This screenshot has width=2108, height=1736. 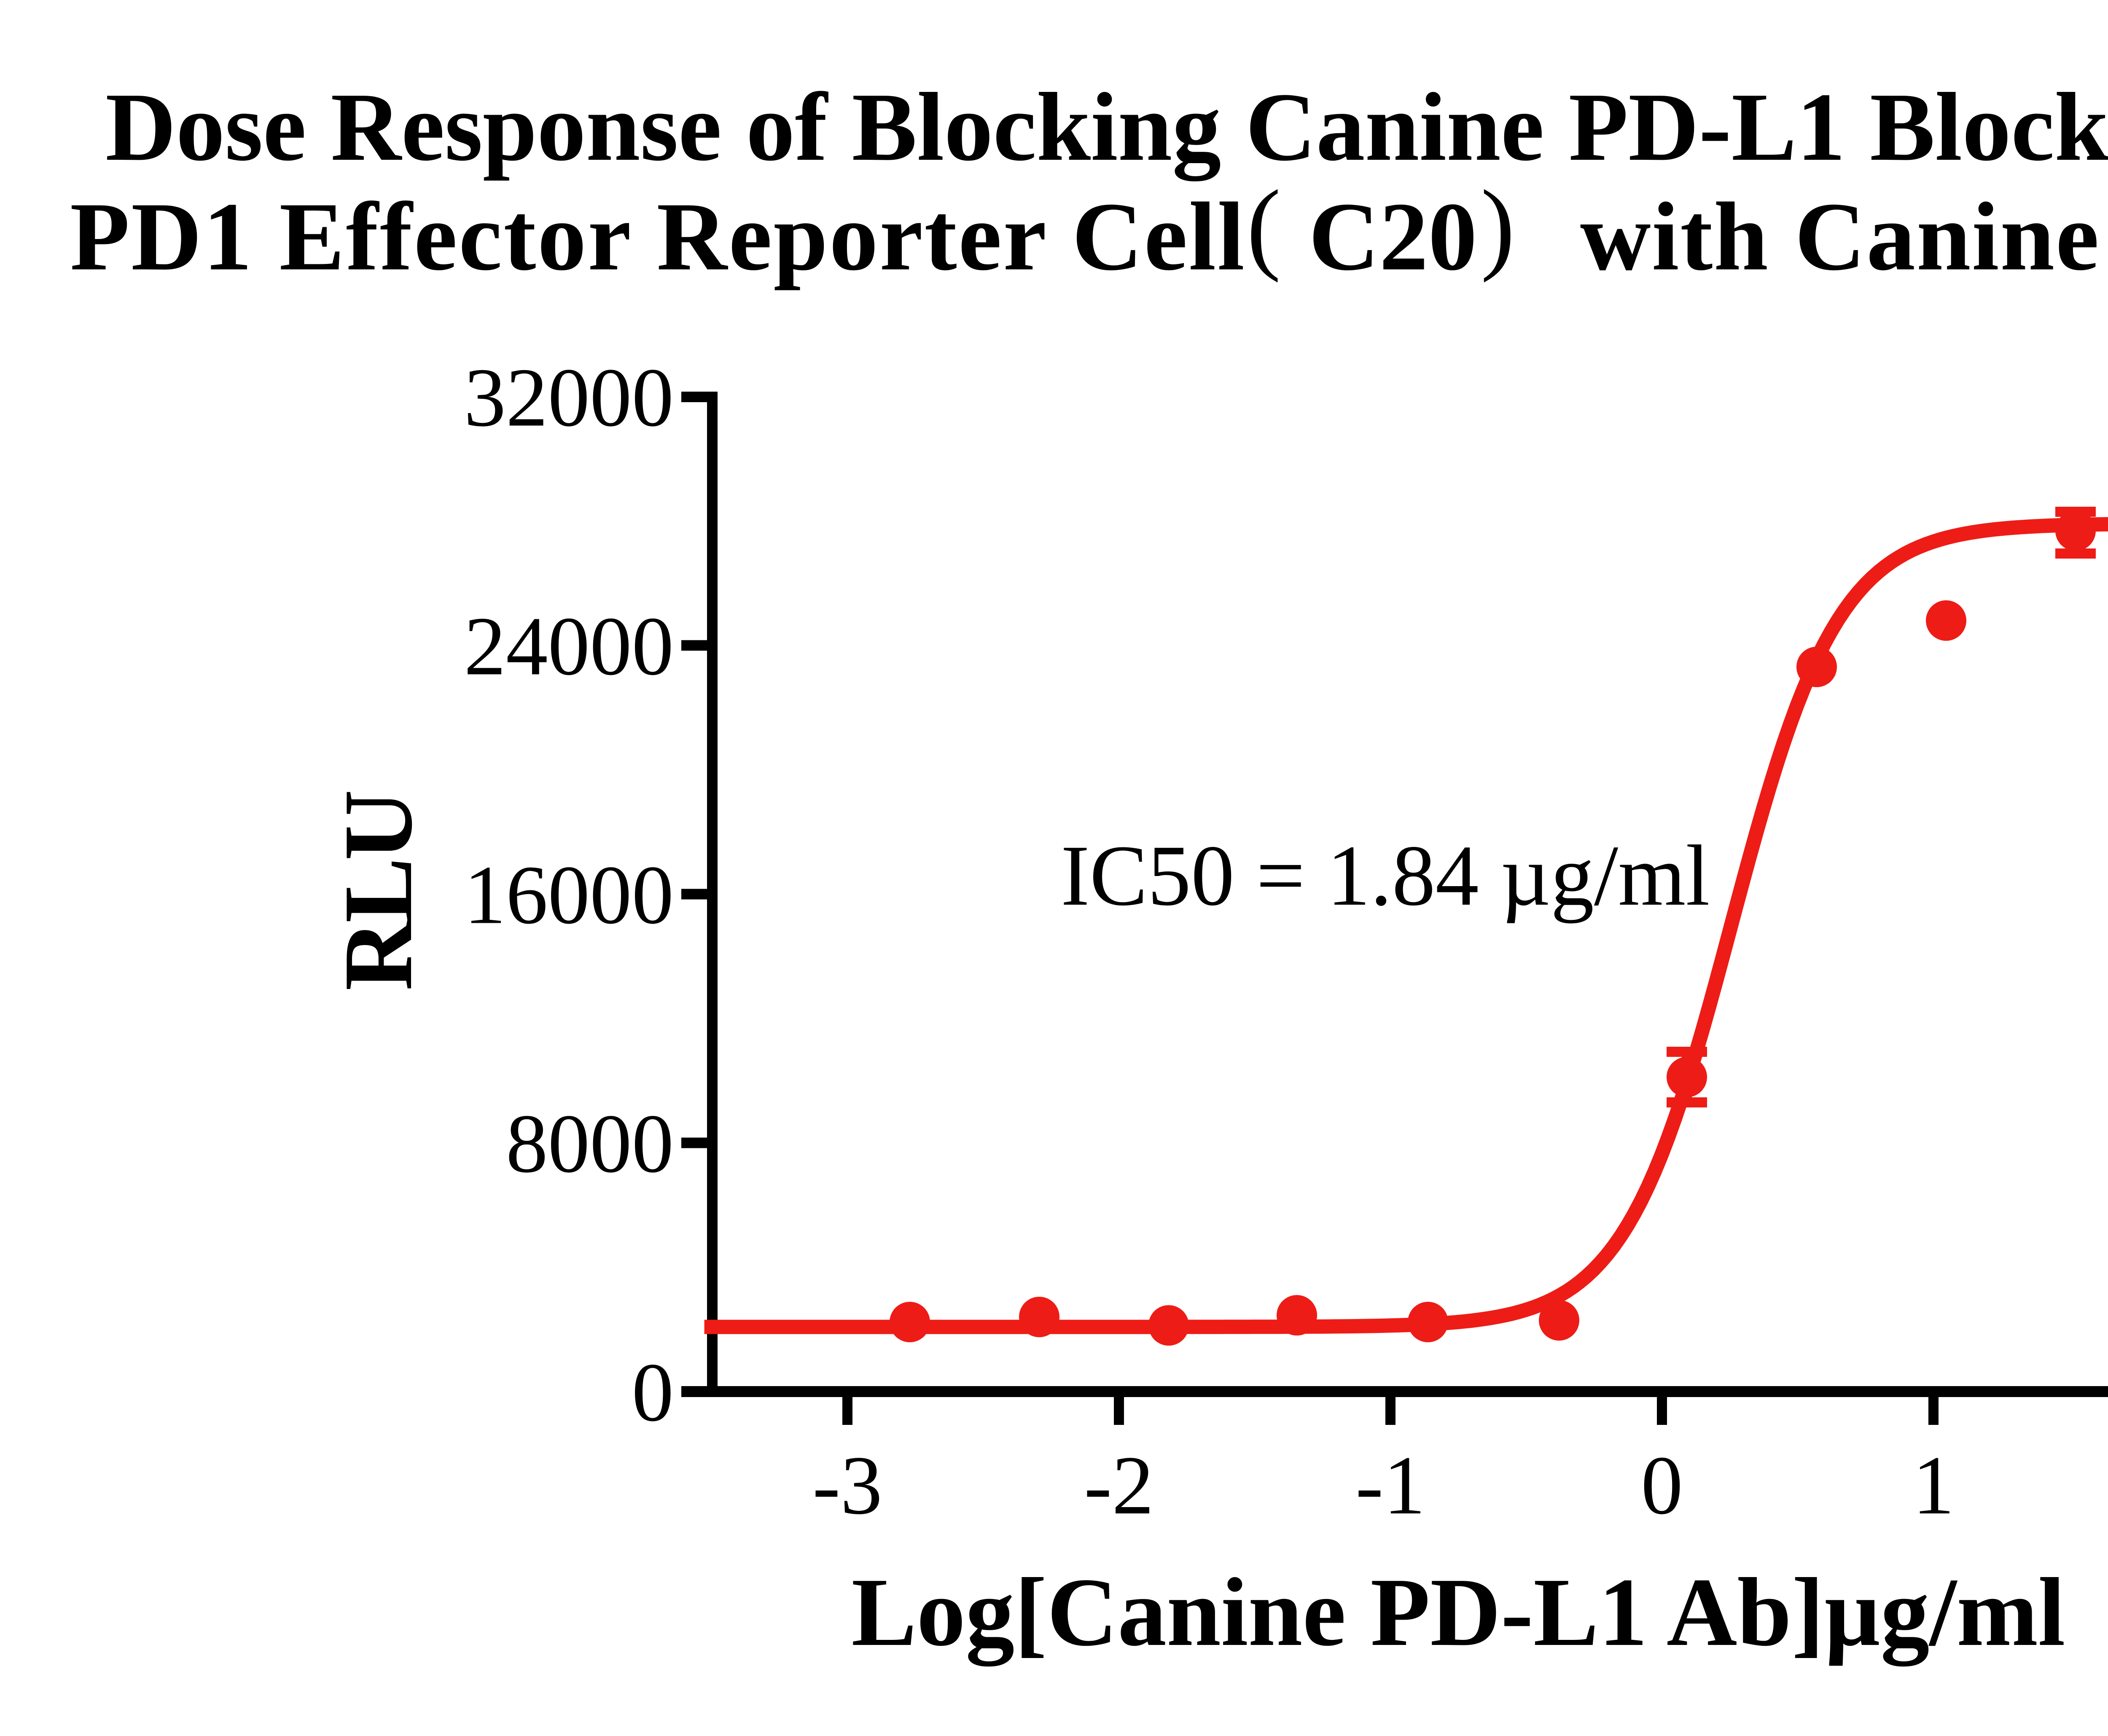 What do you see at coordinates (1119, 1485) in the screenshot?
I see `svg-text: -2` at bounding box center [1119, 1485].